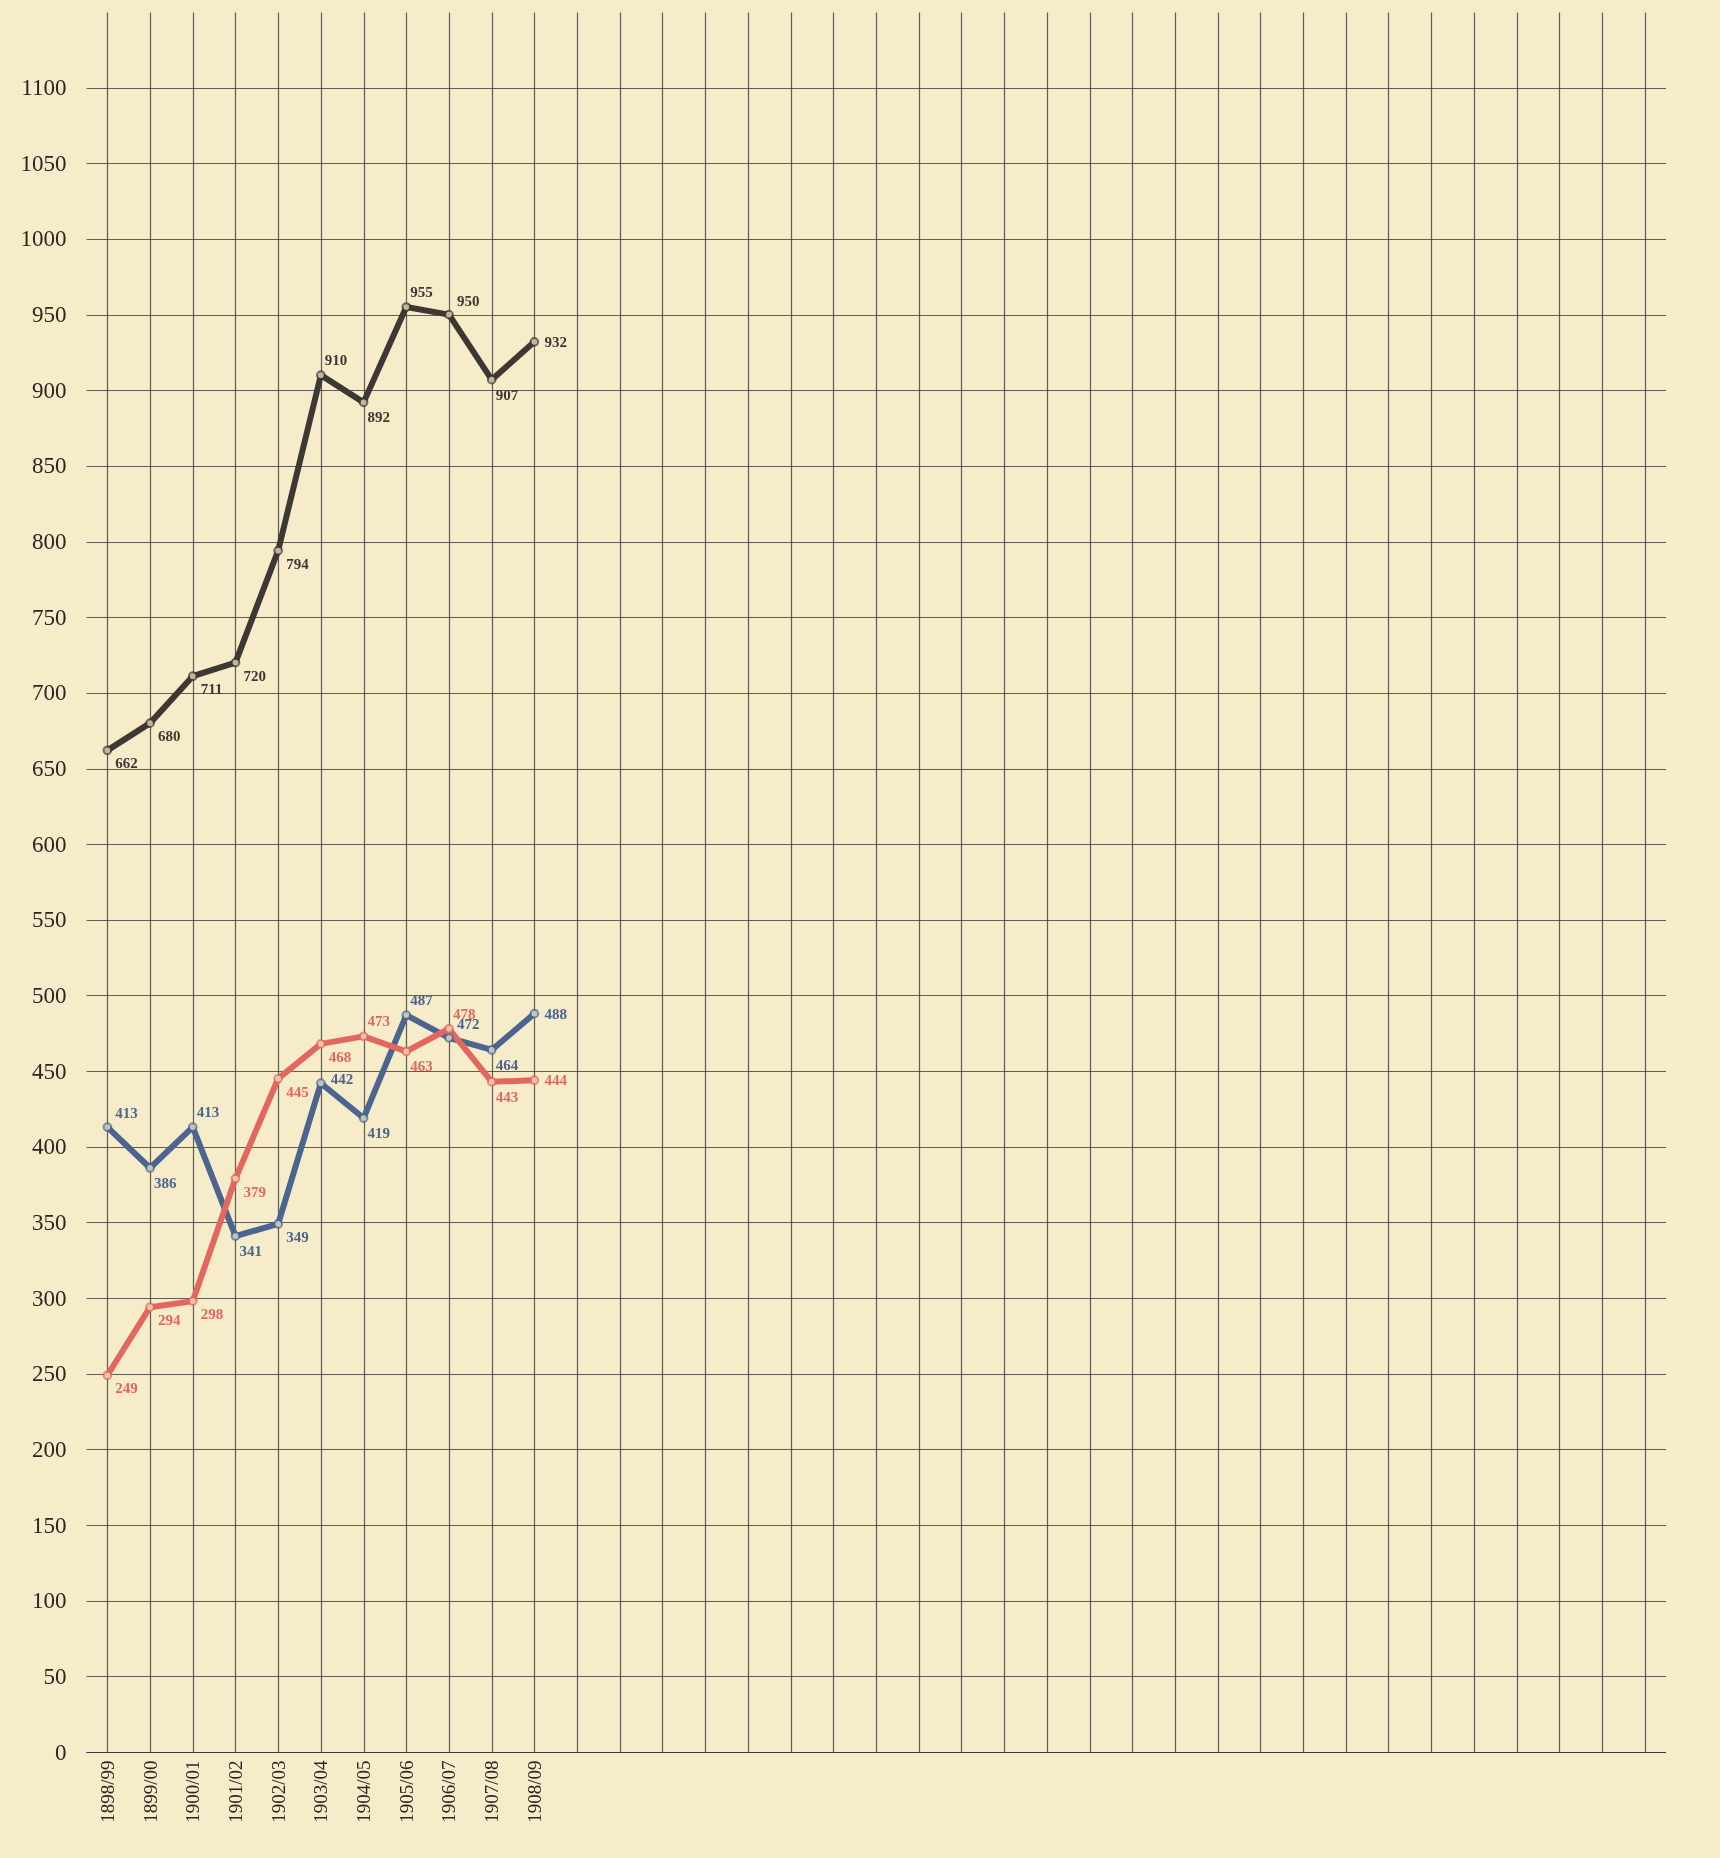 This screenshot has width=1720, height=1858. I want to click on data-label: 662, so click(126, 763).